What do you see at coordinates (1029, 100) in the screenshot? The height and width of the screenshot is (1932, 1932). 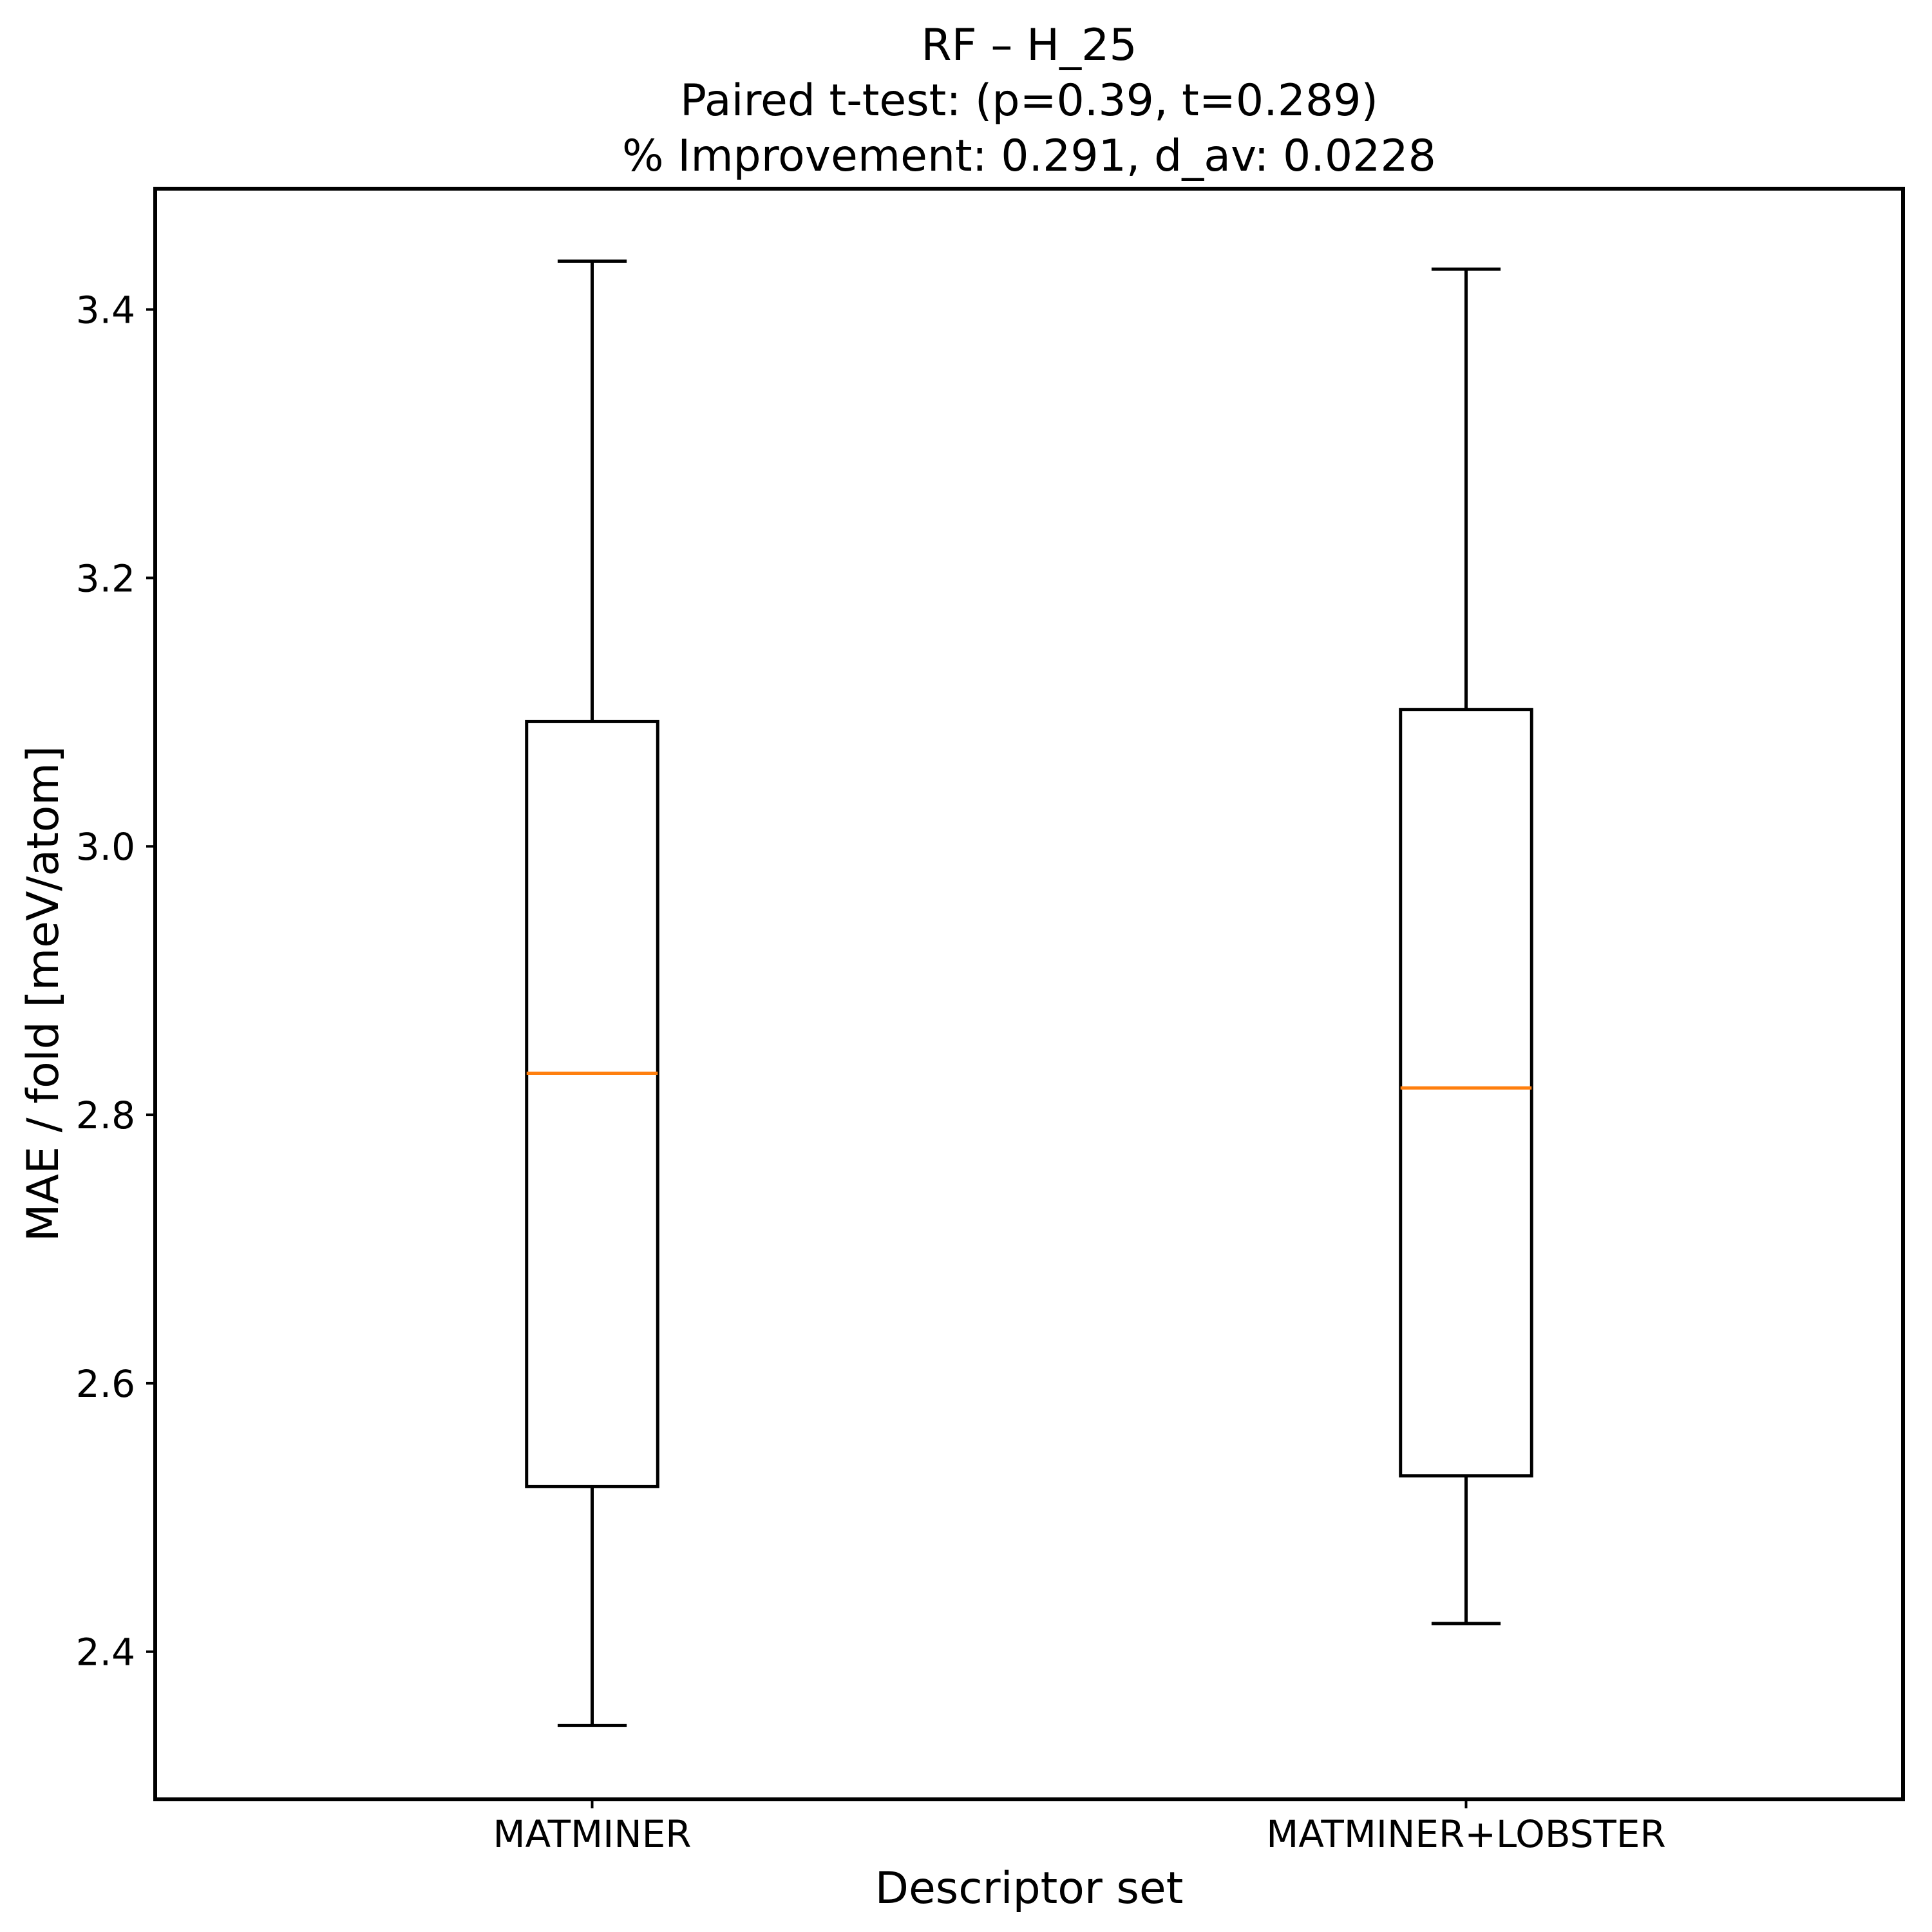 I see `chart-title-line-2: Paired t-test: (p=0.39, t=0.289)` at bounding box center [1029, 100].